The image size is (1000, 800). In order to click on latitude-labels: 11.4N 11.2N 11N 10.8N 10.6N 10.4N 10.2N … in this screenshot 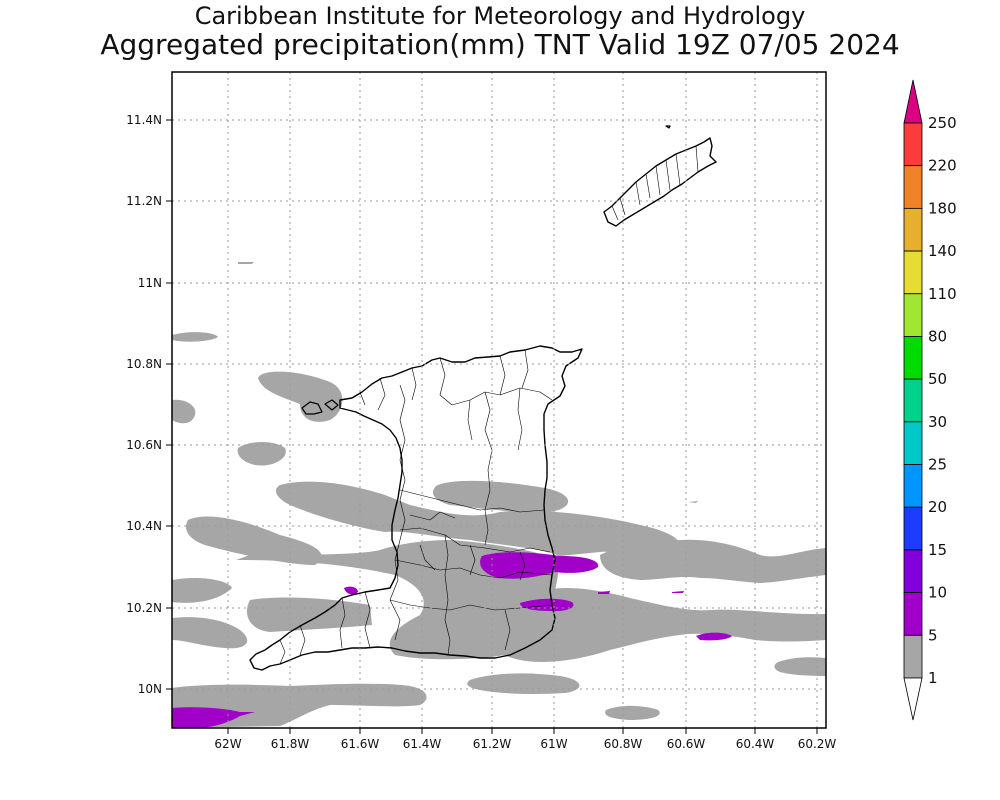, I will do `click(144, 404)`.